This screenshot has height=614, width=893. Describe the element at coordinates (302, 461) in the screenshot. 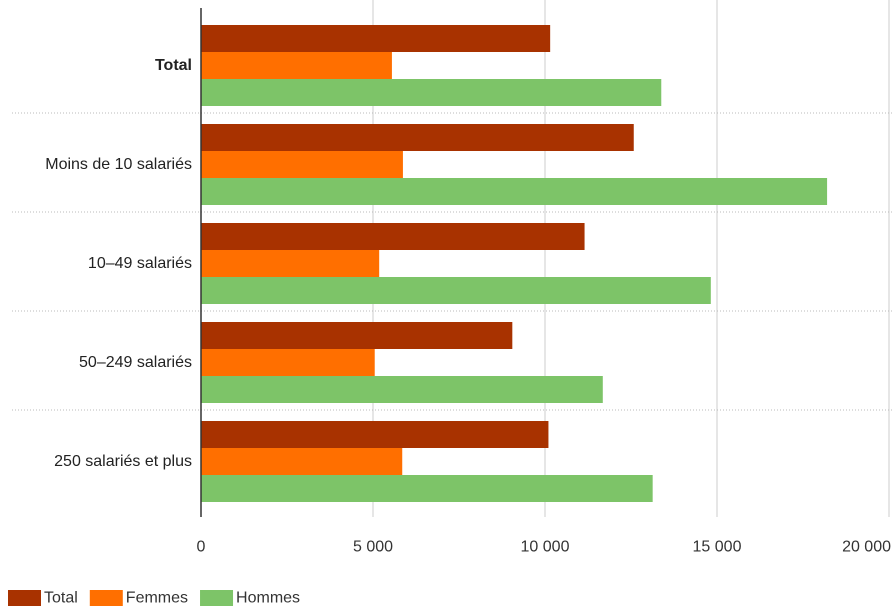

I see `bar-femmes: 250 salariés et plus — Femmes: 5850` at that location.